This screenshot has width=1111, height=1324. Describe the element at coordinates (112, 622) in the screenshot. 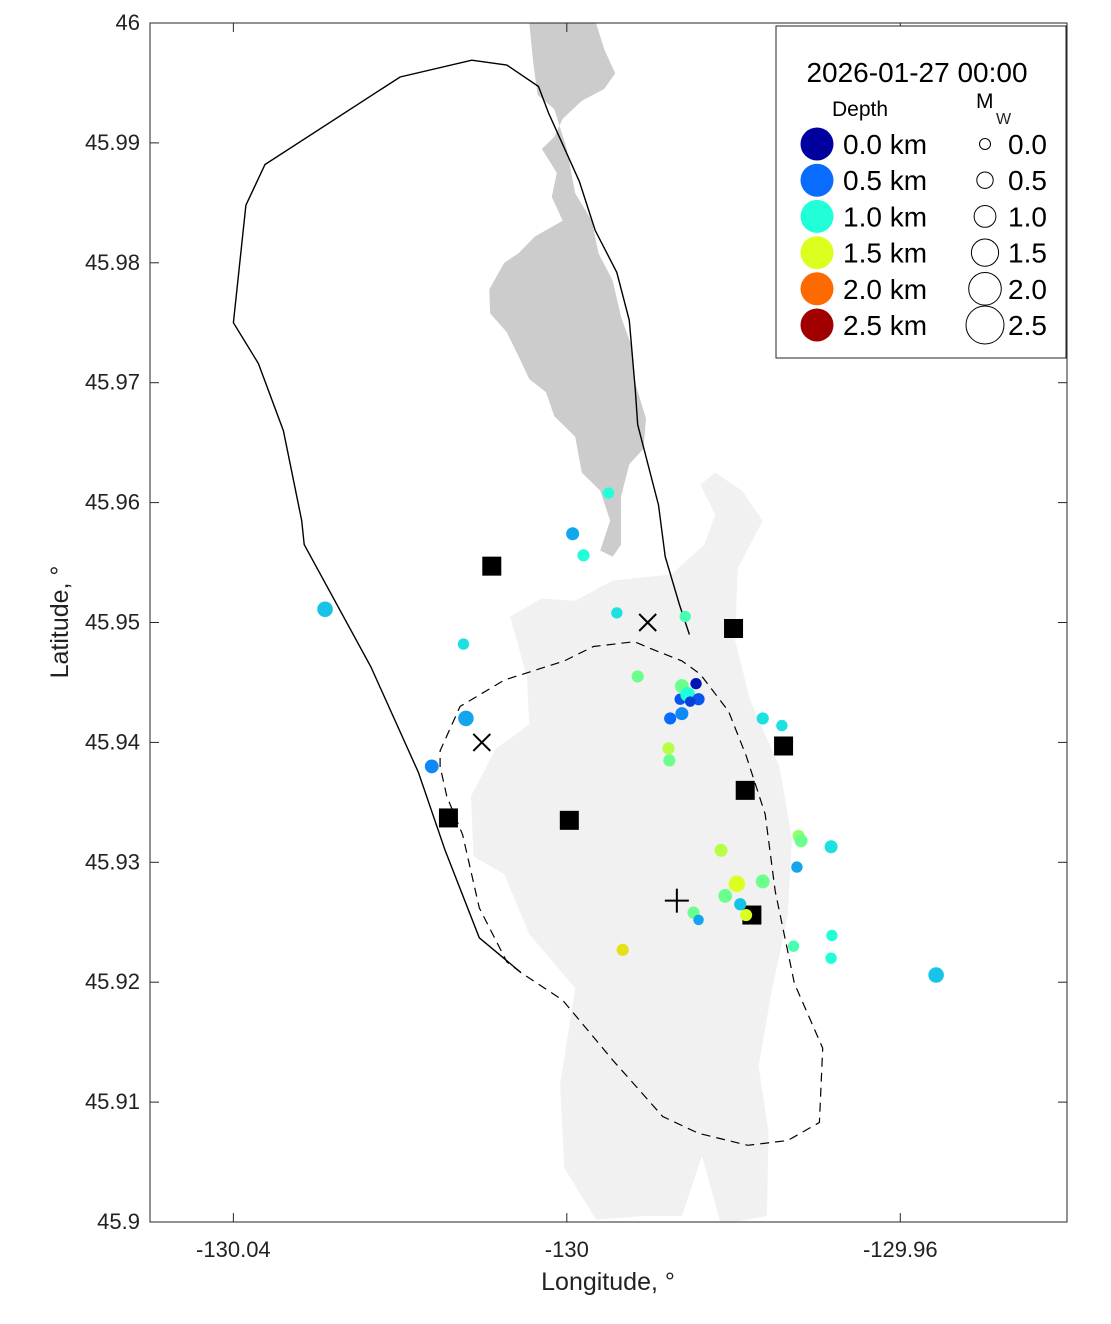

I see `y-tick-label: 45.95` at that location.